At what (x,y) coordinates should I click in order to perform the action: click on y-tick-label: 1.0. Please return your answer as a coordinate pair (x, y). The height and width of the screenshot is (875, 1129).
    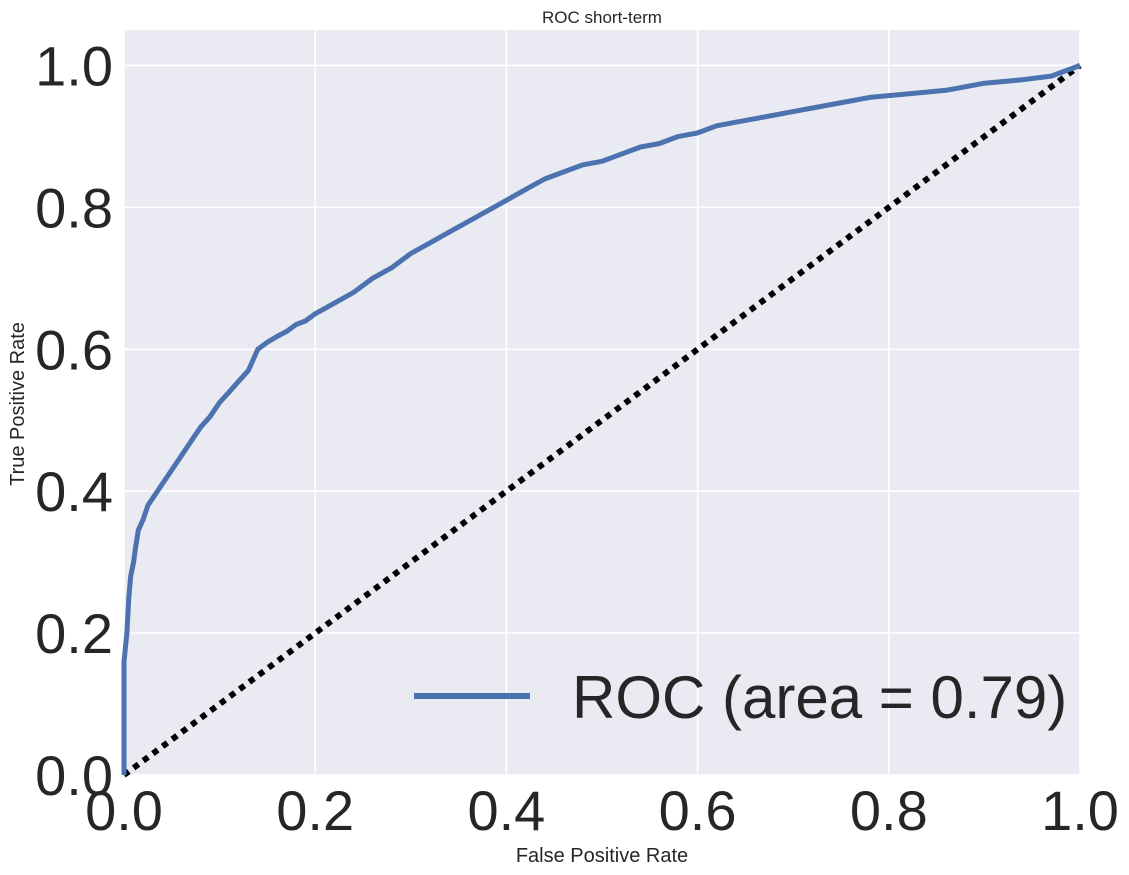
    Looking at the image, I should click on (74, 65).